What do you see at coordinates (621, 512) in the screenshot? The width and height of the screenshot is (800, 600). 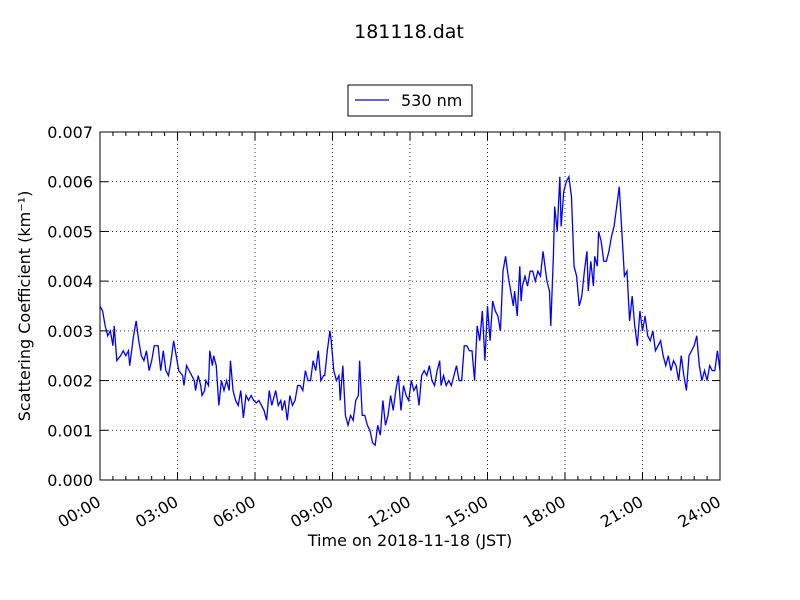 I see `x-tick-label: 21:00` at bounding box center [621, 512].